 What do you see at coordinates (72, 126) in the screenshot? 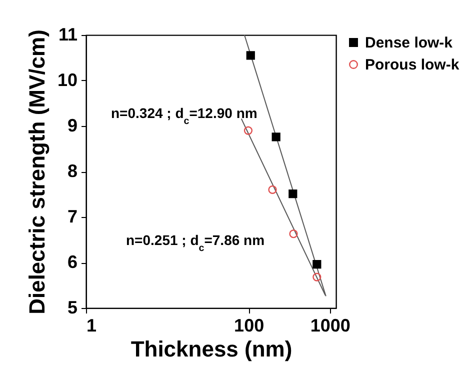
I see `y-tick-label: 9` at bounding box center [72, 126].